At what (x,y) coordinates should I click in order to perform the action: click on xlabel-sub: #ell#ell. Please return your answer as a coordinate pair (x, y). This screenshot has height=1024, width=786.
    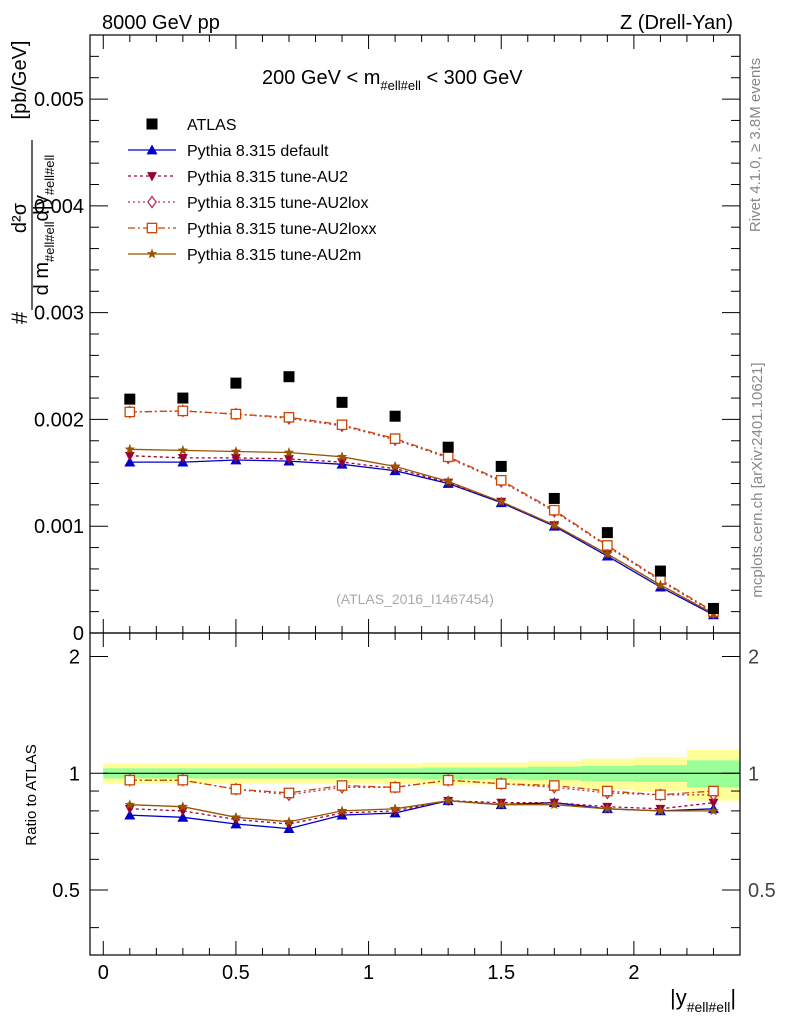
    Looking at the image, I should click on (709, 1007).